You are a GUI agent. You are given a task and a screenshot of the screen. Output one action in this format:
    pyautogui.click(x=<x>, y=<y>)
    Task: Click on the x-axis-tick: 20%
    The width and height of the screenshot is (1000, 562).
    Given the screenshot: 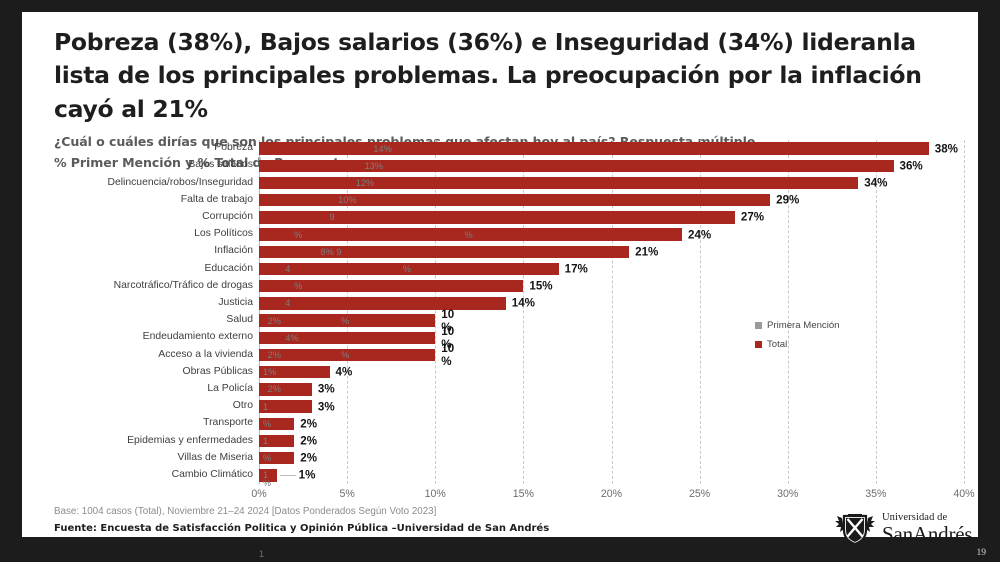 What is the action you would take?
    pyautogui.click(x=611, y=494)
    